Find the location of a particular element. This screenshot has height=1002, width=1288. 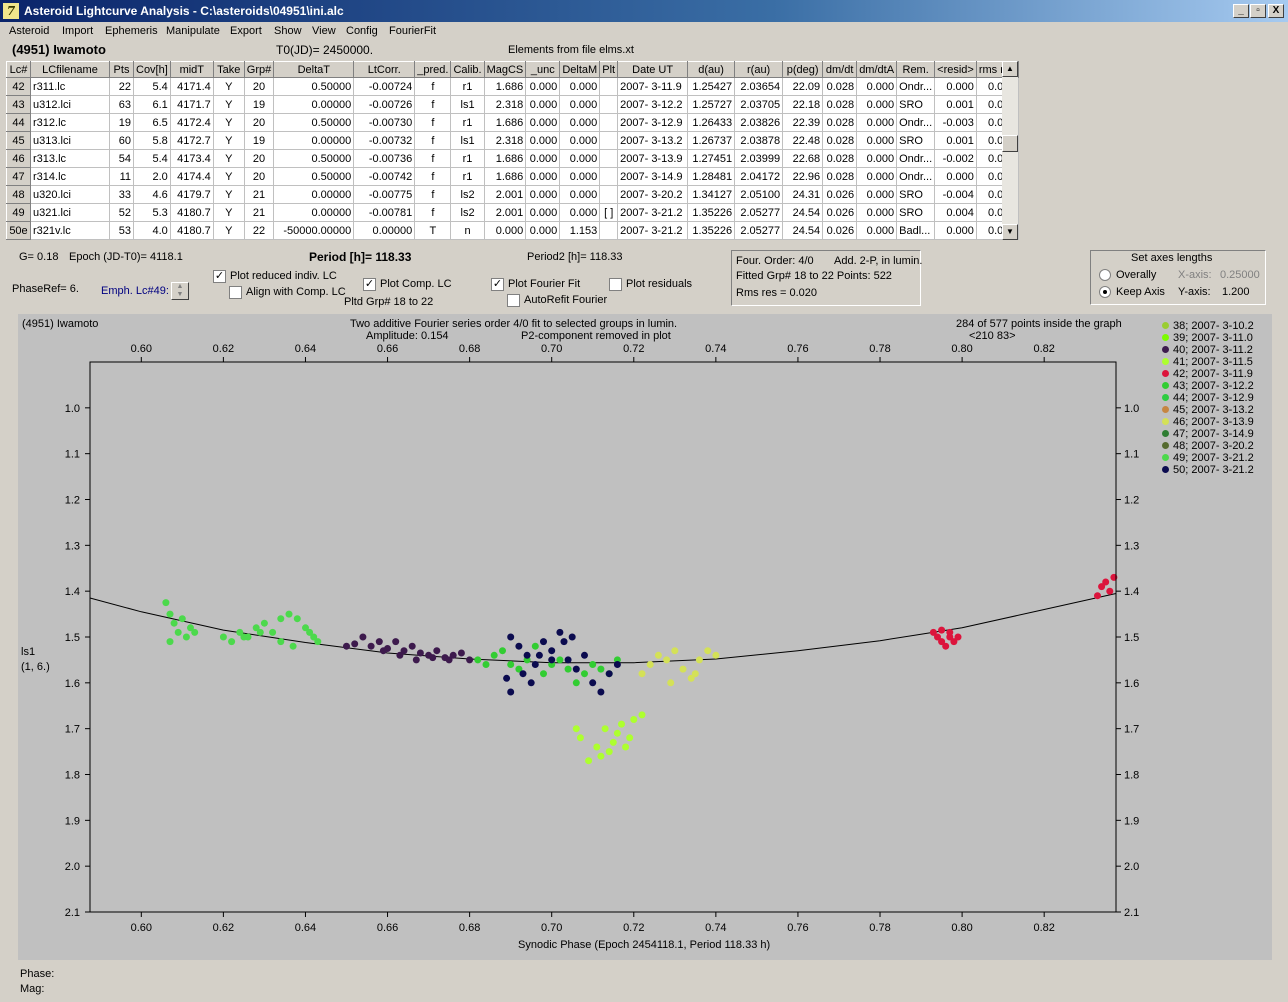

column-header: _pred. is located at coordinates (433, 69).